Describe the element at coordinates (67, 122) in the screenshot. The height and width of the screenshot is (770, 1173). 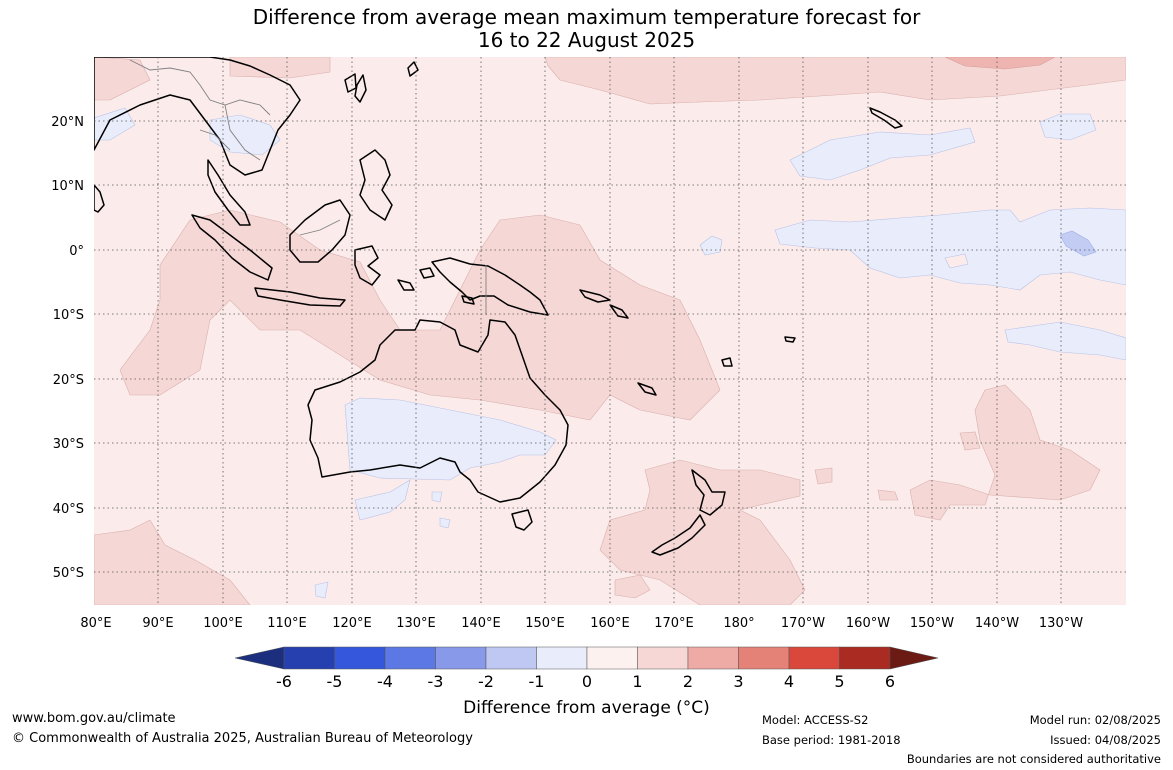
I see `lat-label: 20°N` at that location.